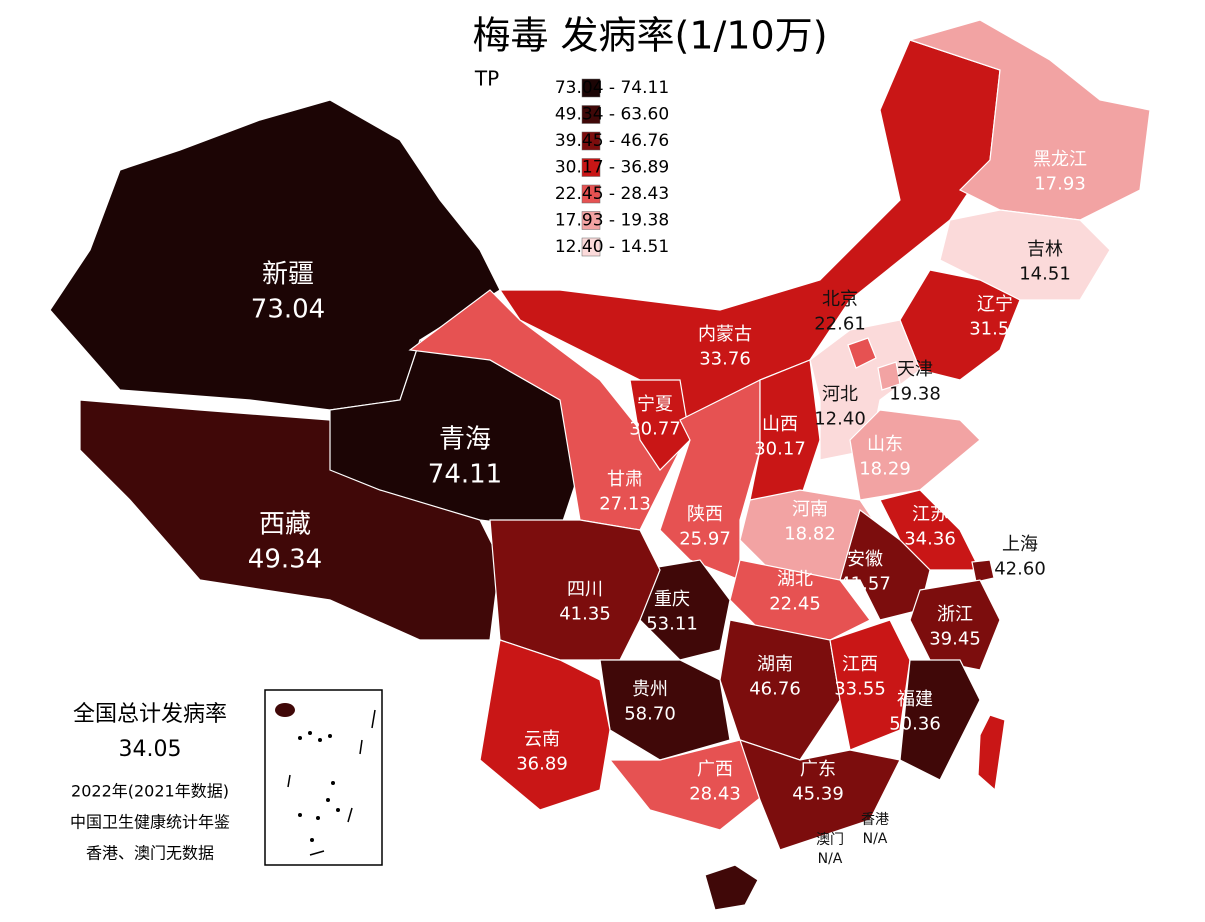 The image size is (1205, 922). I want to click on legend-label: 22.45 - 28.43, so click(612, 194).